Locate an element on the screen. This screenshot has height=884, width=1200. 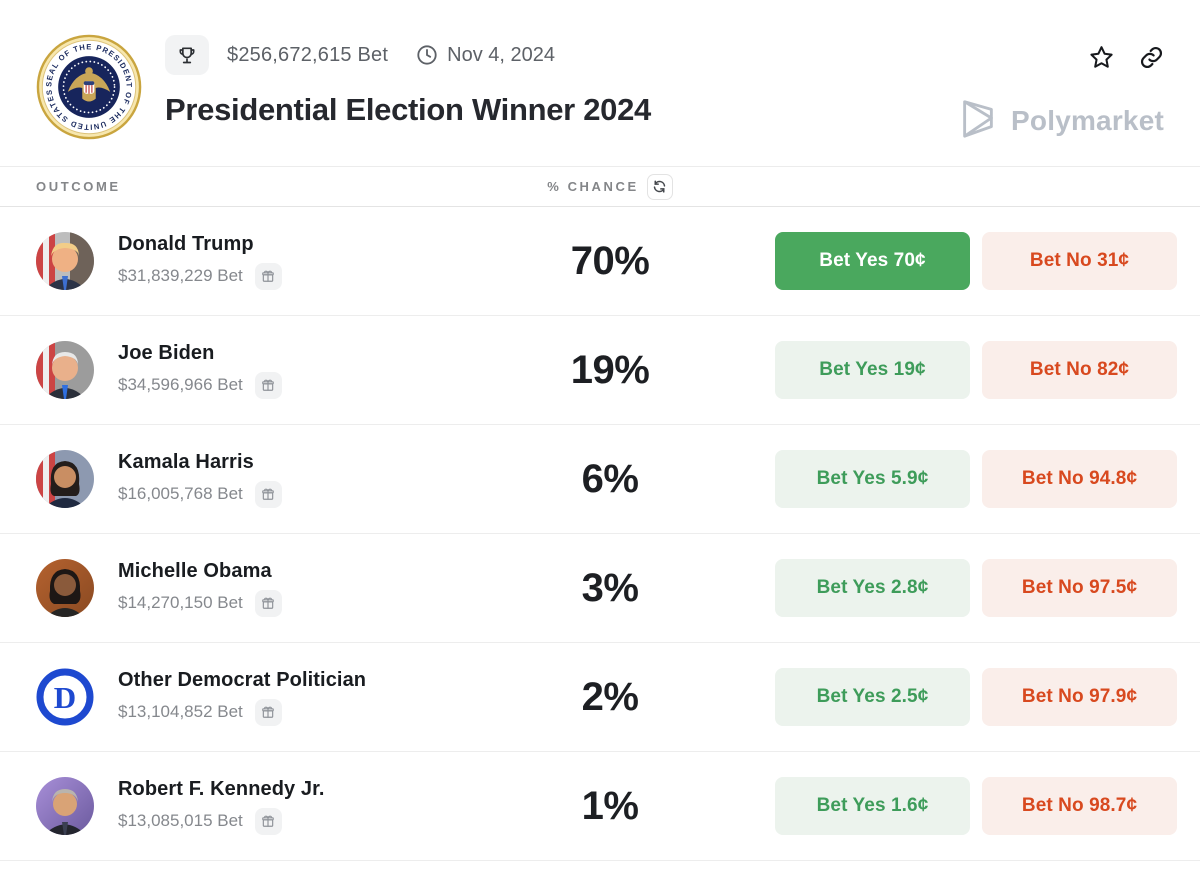
bet-no-button: Bet No 31¢ is located at coordinates (1079, 261).